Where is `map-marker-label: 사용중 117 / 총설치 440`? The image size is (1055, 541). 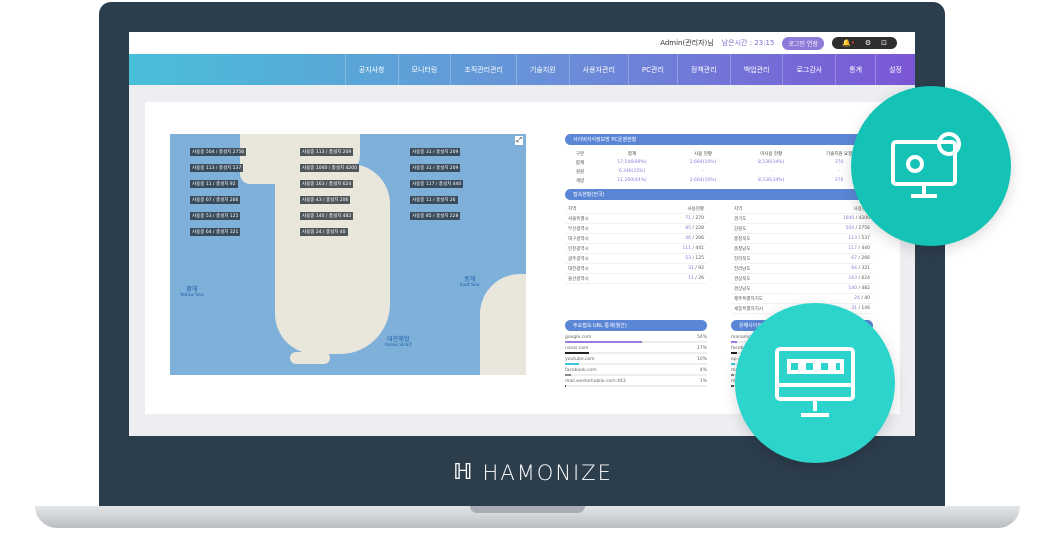 map-marker-label: 사용중 117 / 총설치 440 is located at coordinates (437, 184).